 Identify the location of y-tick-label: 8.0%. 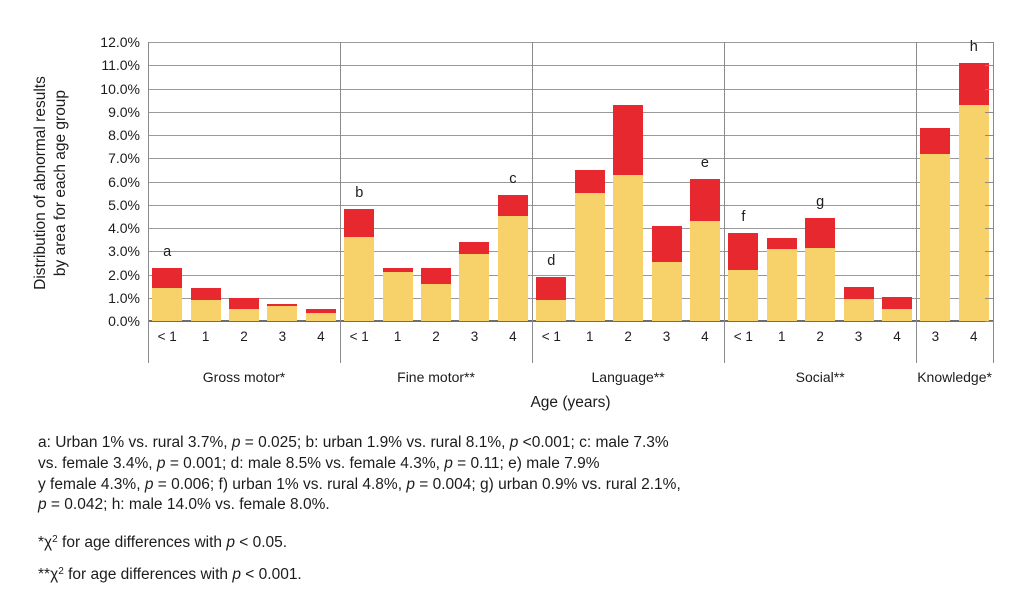
(124, 135).